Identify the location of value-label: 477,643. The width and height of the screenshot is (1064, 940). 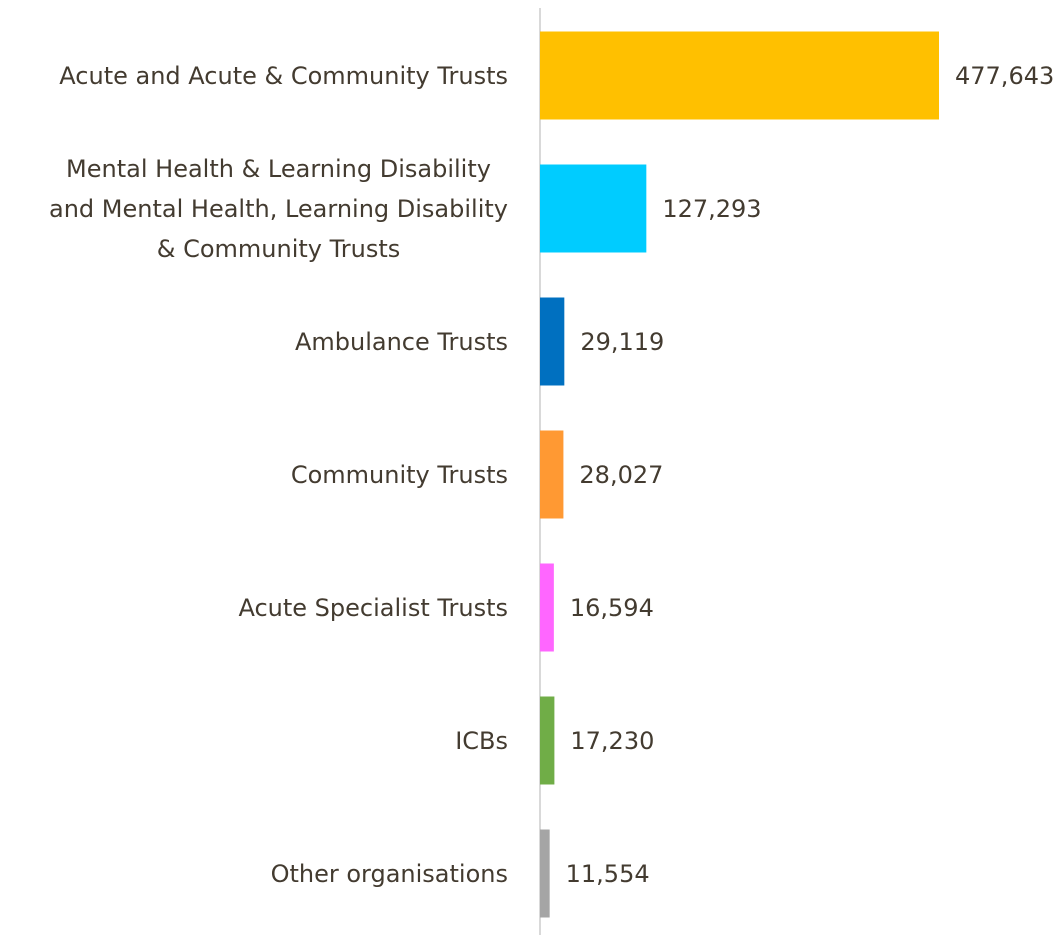
(1005, 75).